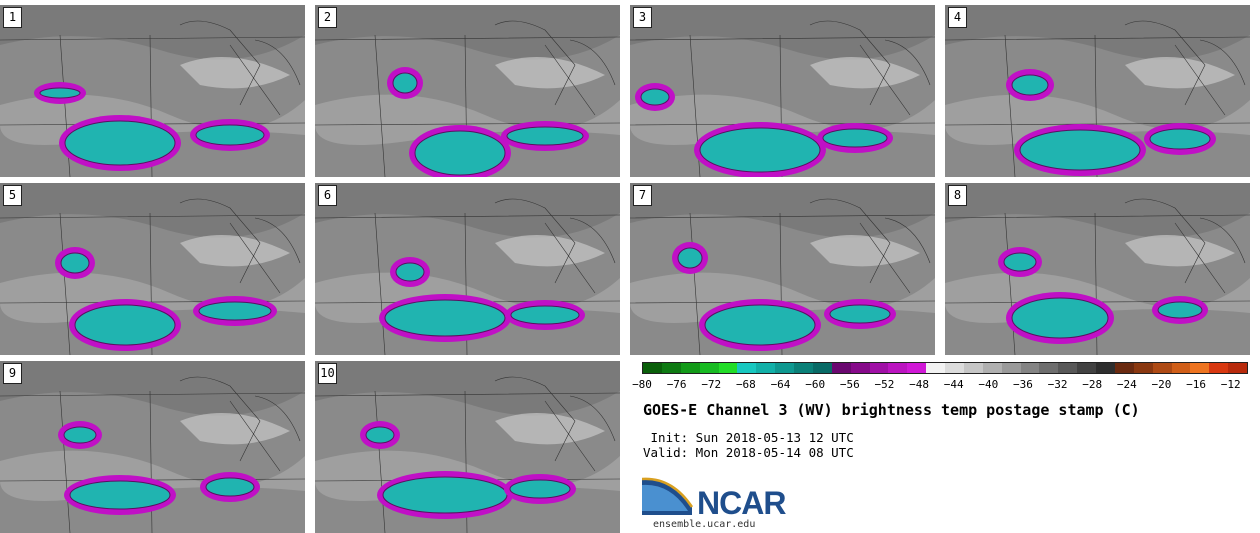  I want to click on postage-stamp-panel: 6, so click(467, 269).